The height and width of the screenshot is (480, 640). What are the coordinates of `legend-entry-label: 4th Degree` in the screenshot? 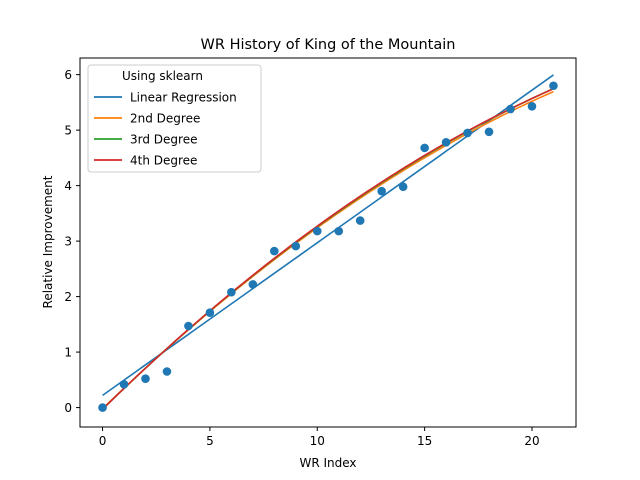 It's located at (163, 161).